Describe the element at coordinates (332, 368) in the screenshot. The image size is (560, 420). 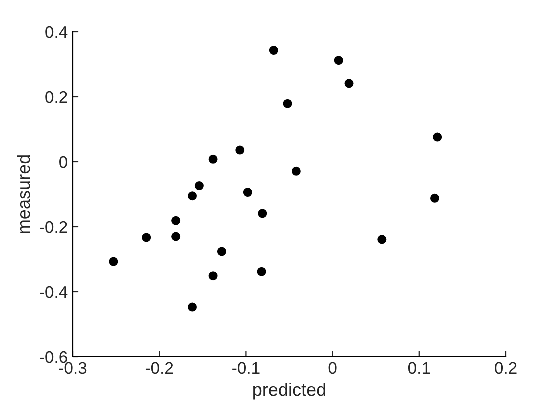
I see `x-tick-label: 0` at that location.